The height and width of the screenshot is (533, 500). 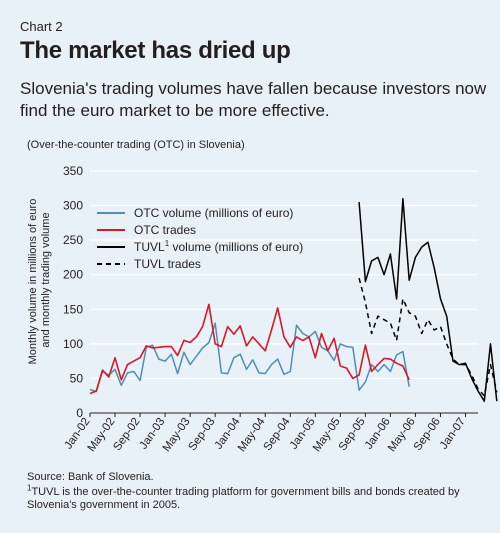 I want to click on x-tick-label: Sep-06, so click(x=427, y=434).